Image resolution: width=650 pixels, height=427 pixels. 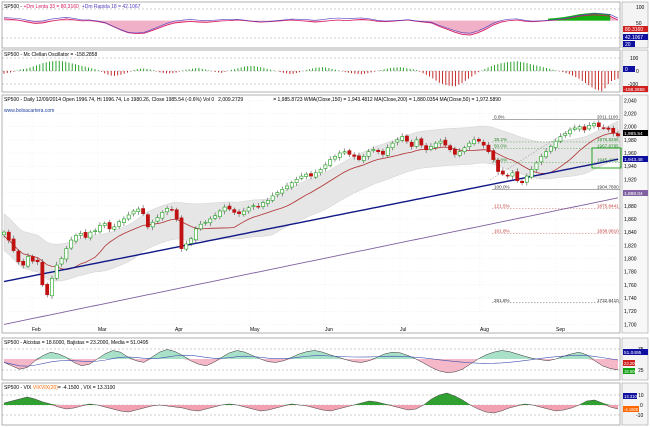 What do you see at coordinates (608, 300) in the screenshot?
I see `fib-label-right: 1732.8410` at bounding box center [608, 300].